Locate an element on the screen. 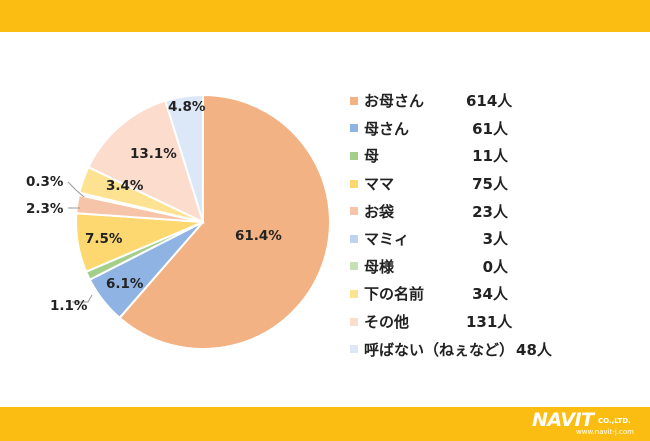 The image size is (650, 441). legend-count: 75人 is located at coordinates (490, 184).